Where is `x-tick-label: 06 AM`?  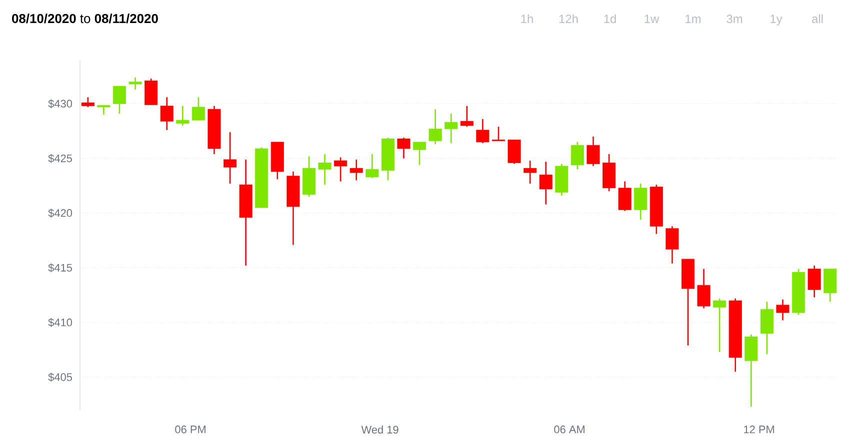
x-tick-label: 06 AM is located at coordinates (569, 430).